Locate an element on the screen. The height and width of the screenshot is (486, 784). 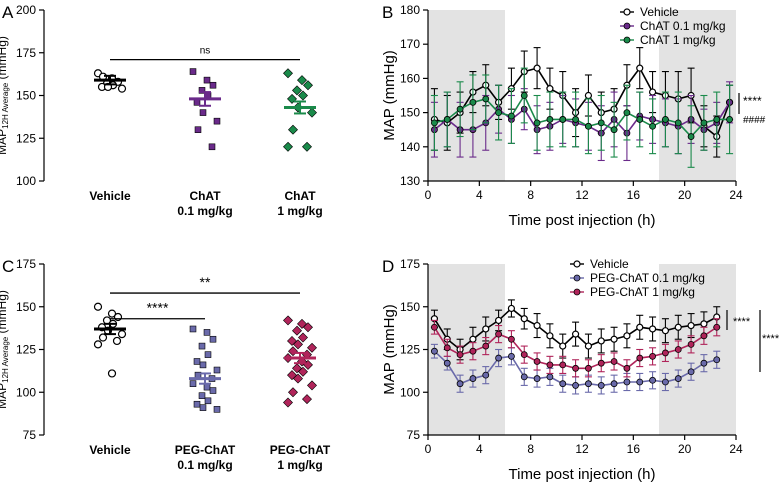
x-tick-label: 24 is located at coordinates (736, 449).